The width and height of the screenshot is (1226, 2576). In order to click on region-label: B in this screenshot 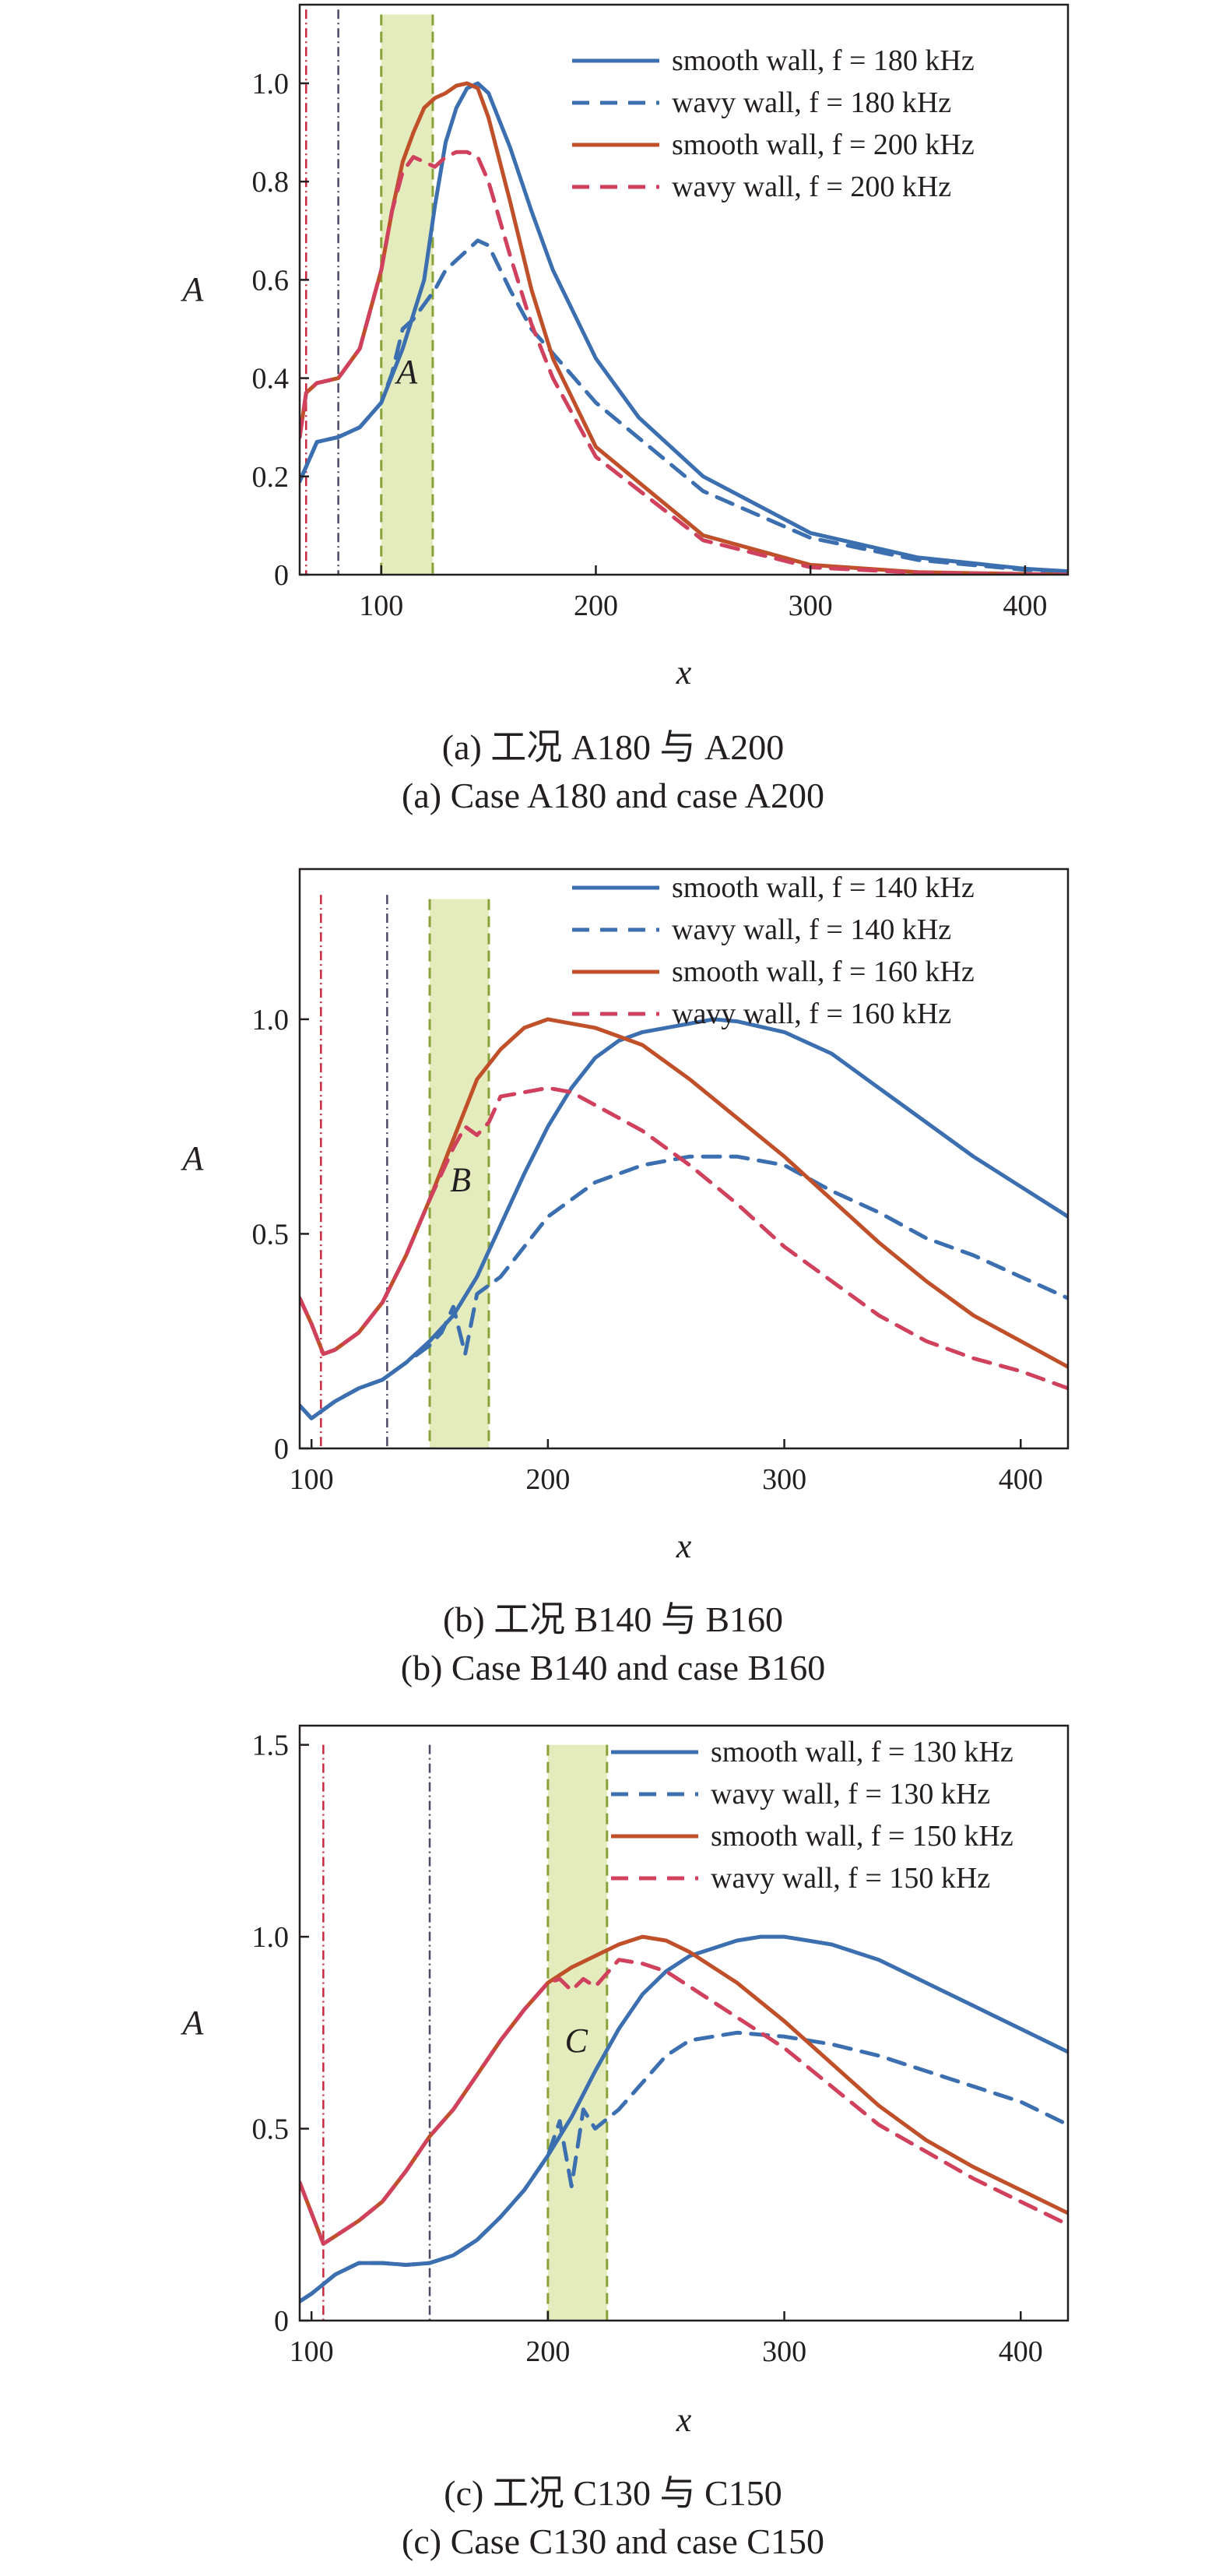, I will do `click(460, 1179)`.